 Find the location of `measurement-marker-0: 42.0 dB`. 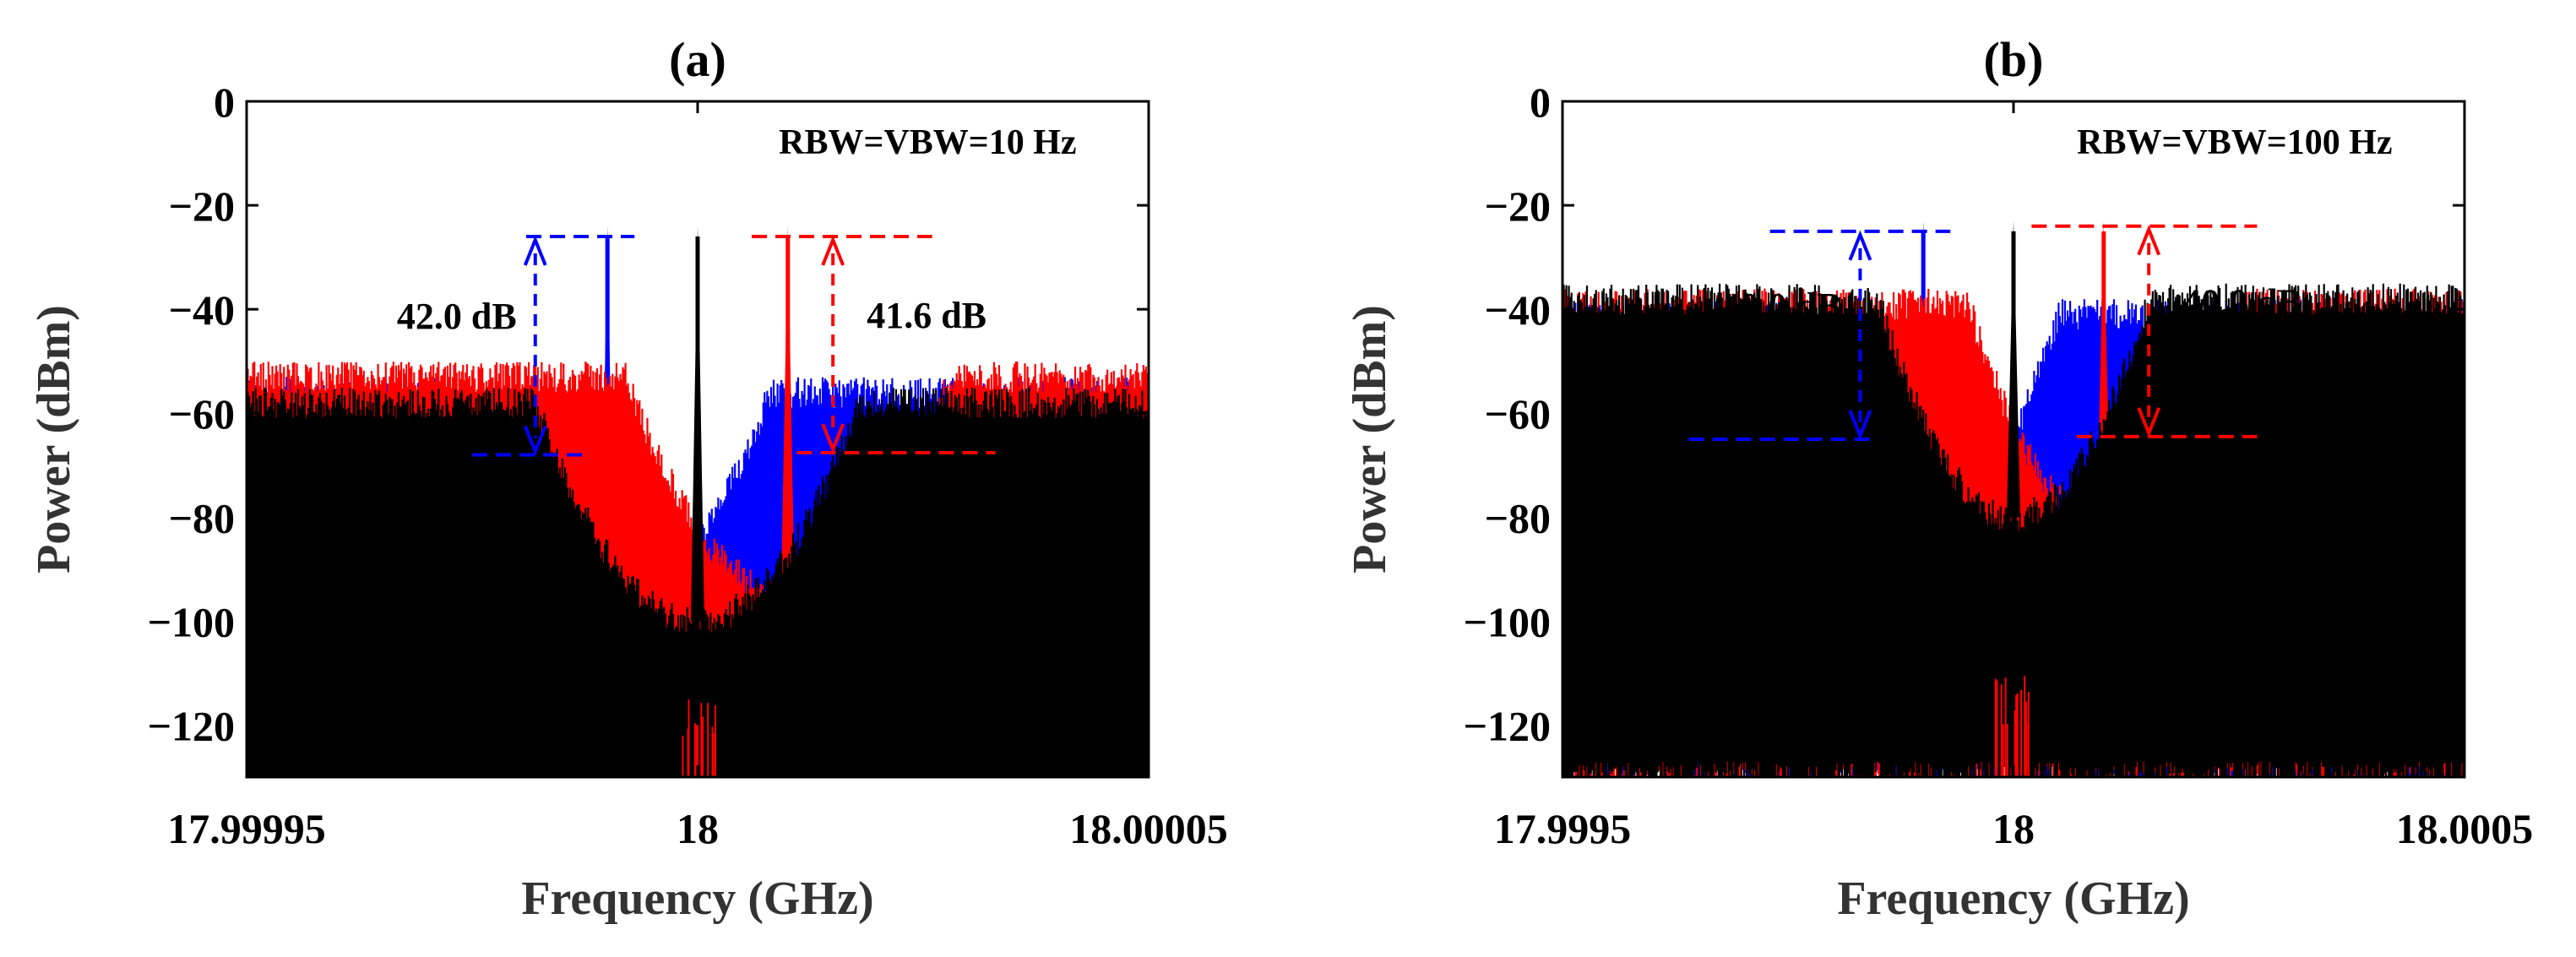

measurement-marker-0: 42.0 dB is located at coordinates (516, 346).